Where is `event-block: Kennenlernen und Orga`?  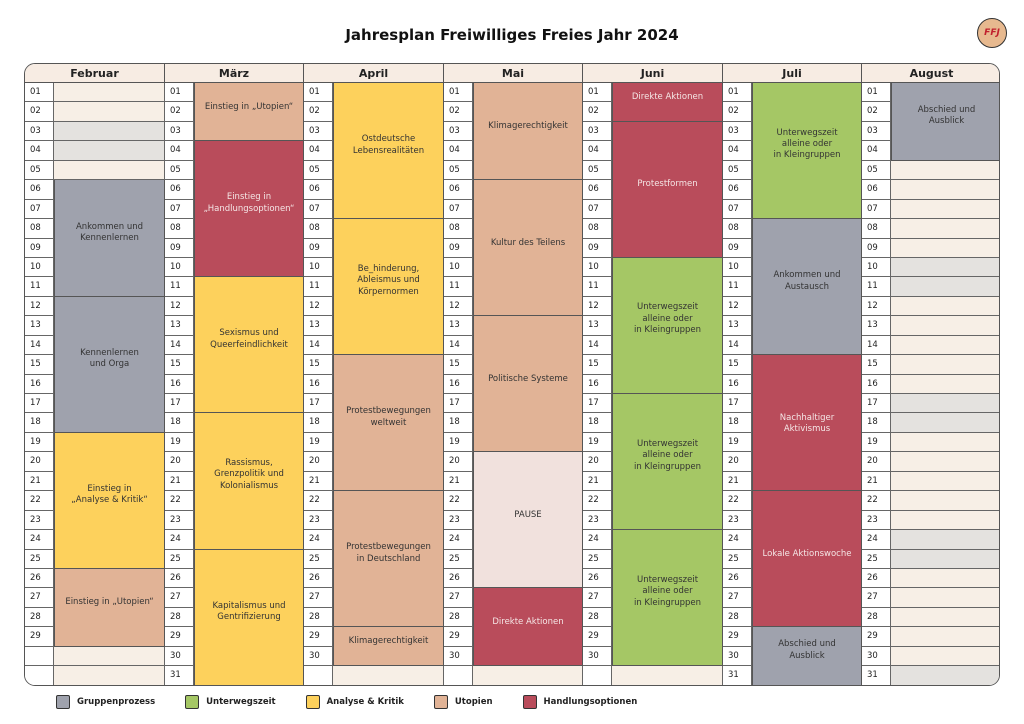
event-block: Kennenlernen und Orga is located at coordinates (109, 364).